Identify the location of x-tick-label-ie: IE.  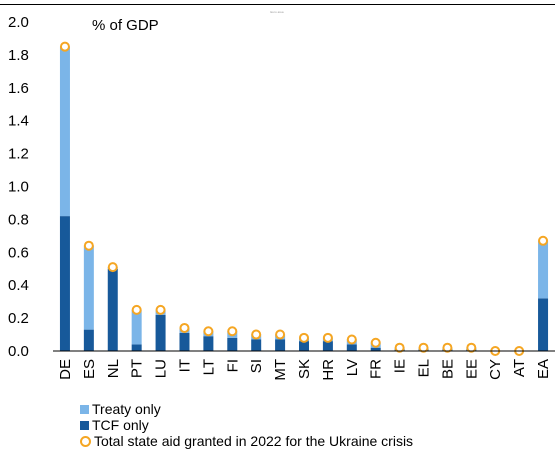
(400, 366).